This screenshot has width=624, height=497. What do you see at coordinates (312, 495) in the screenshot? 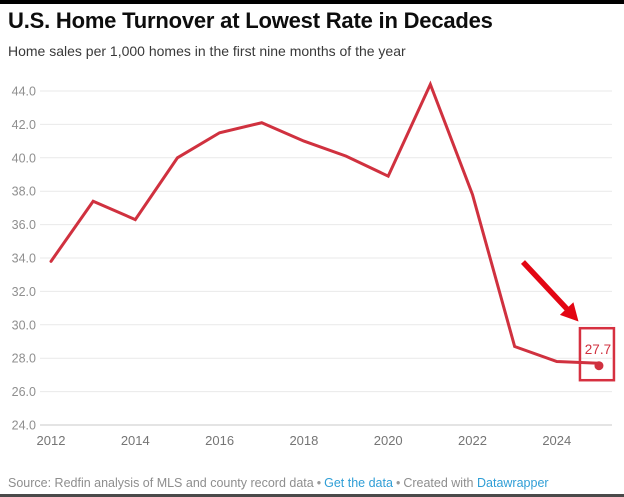
I see `bottom-border` at bounding box center [312, 495].